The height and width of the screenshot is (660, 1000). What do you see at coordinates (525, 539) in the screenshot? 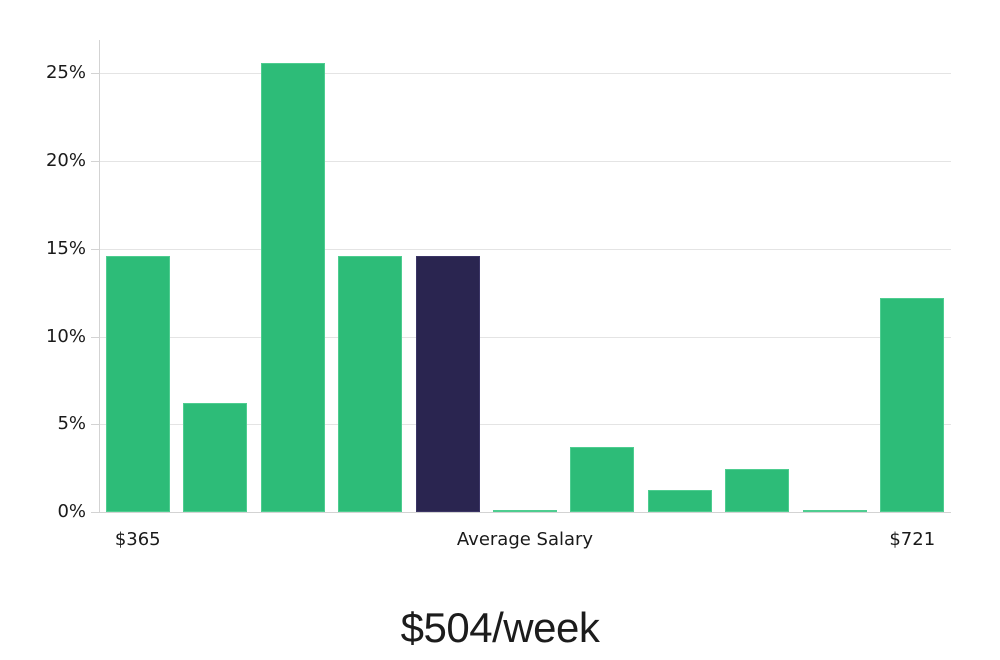
I see `x-axis-label: Average Salary` at bounding box center [525, 539].